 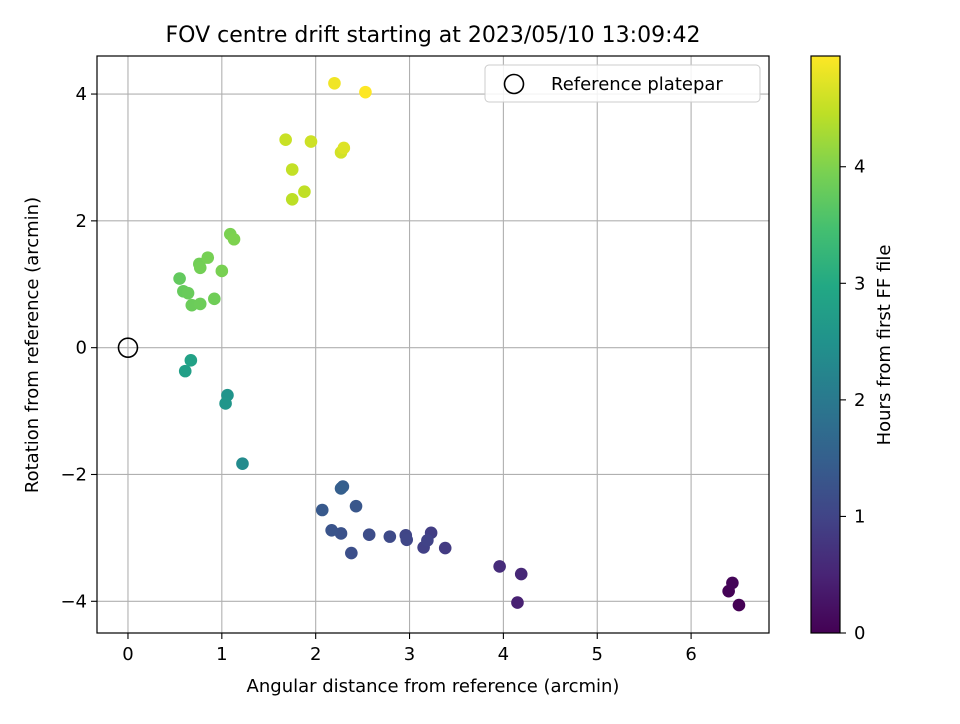 I want to click on legend-box, so click(x=622, y=83).